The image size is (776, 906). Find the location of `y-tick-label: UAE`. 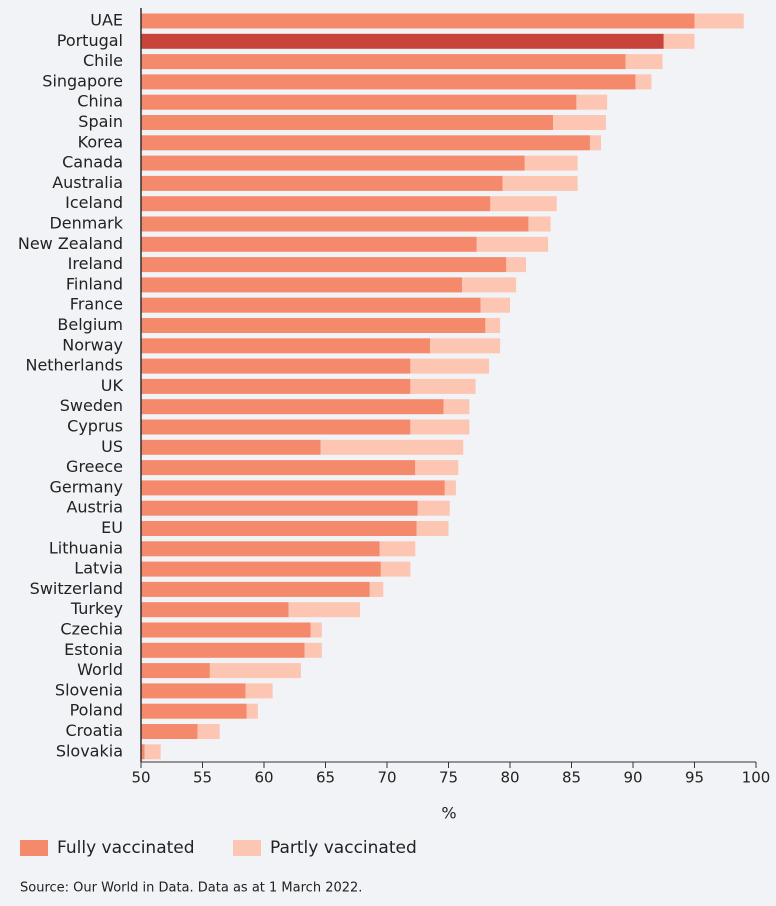

y-tick-label: UAE is located at coordinates (106, 20).